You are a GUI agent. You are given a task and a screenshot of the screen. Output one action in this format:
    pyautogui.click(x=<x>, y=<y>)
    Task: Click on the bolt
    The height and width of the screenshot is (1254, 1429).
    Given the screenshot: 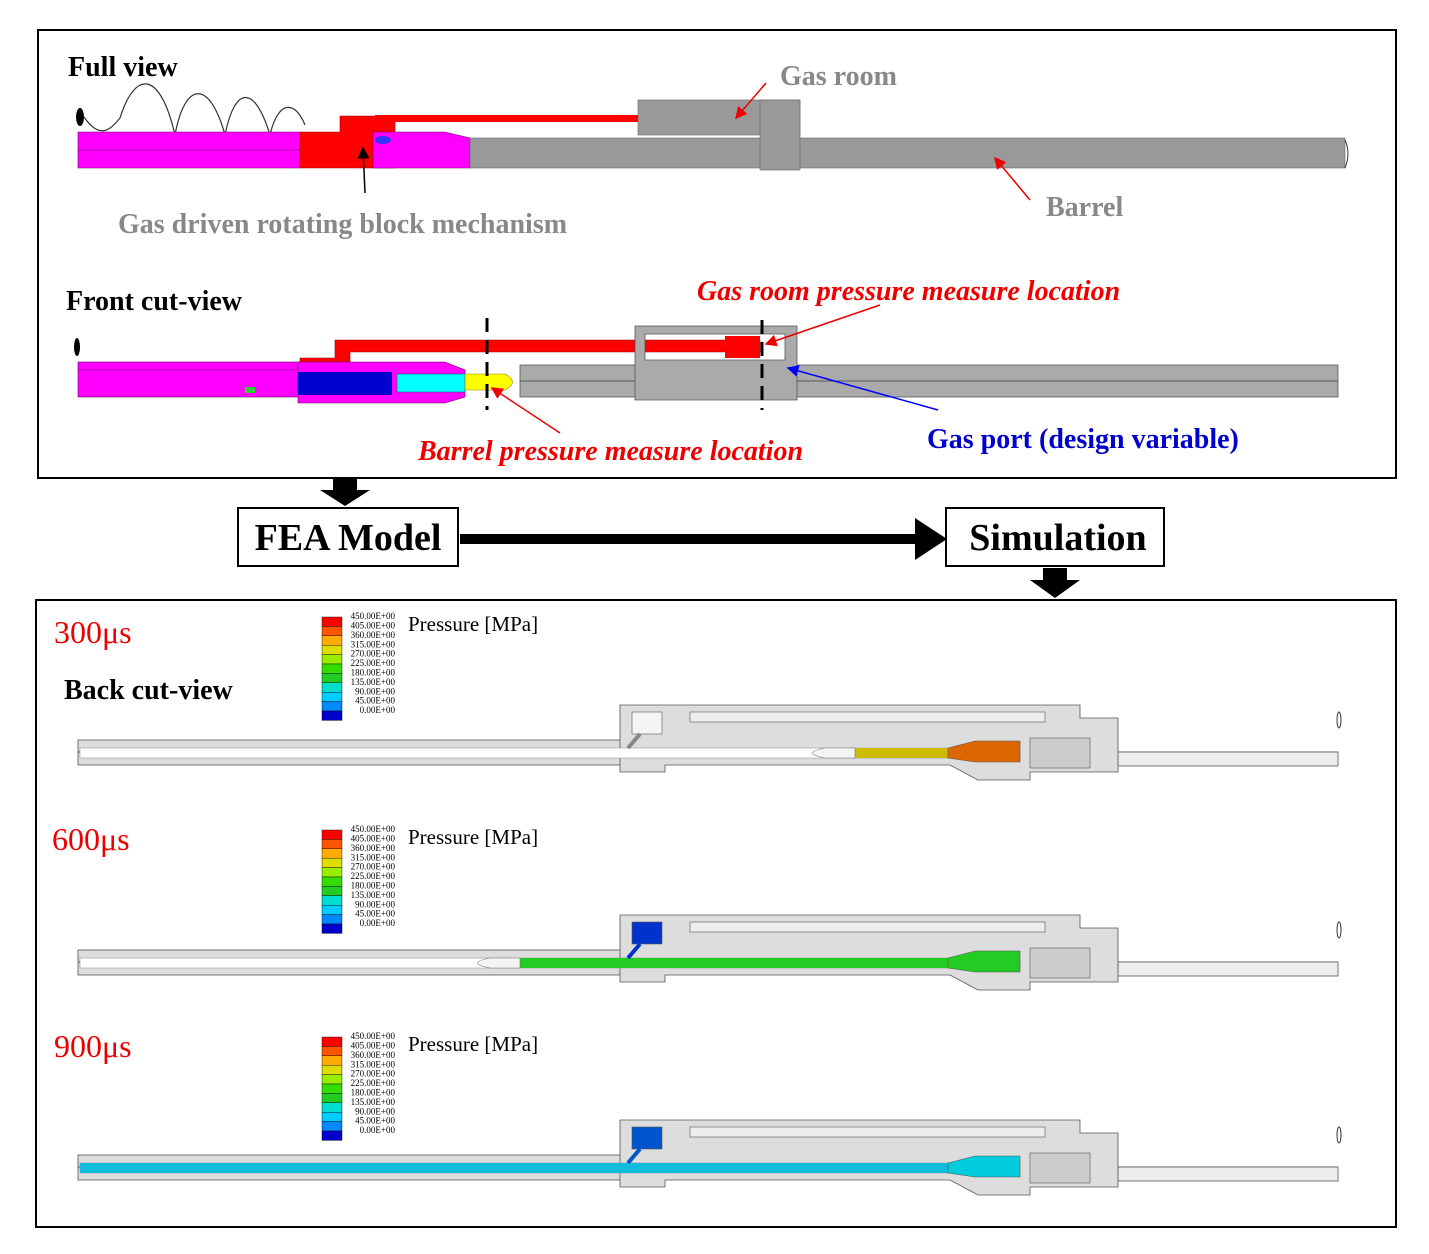 What is the action you would take?
    pyautogui.click(x=1060, y=753)
    